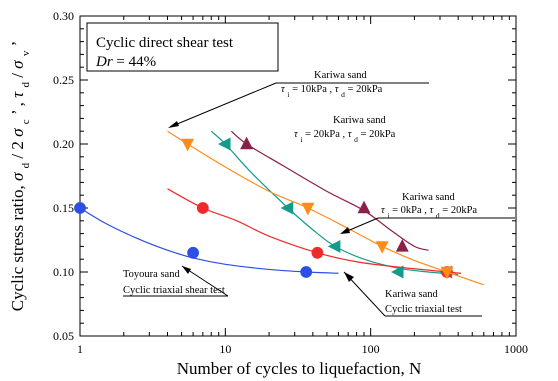  I want to click on kariwa-10-20-arrowhead, so click(173, 124).